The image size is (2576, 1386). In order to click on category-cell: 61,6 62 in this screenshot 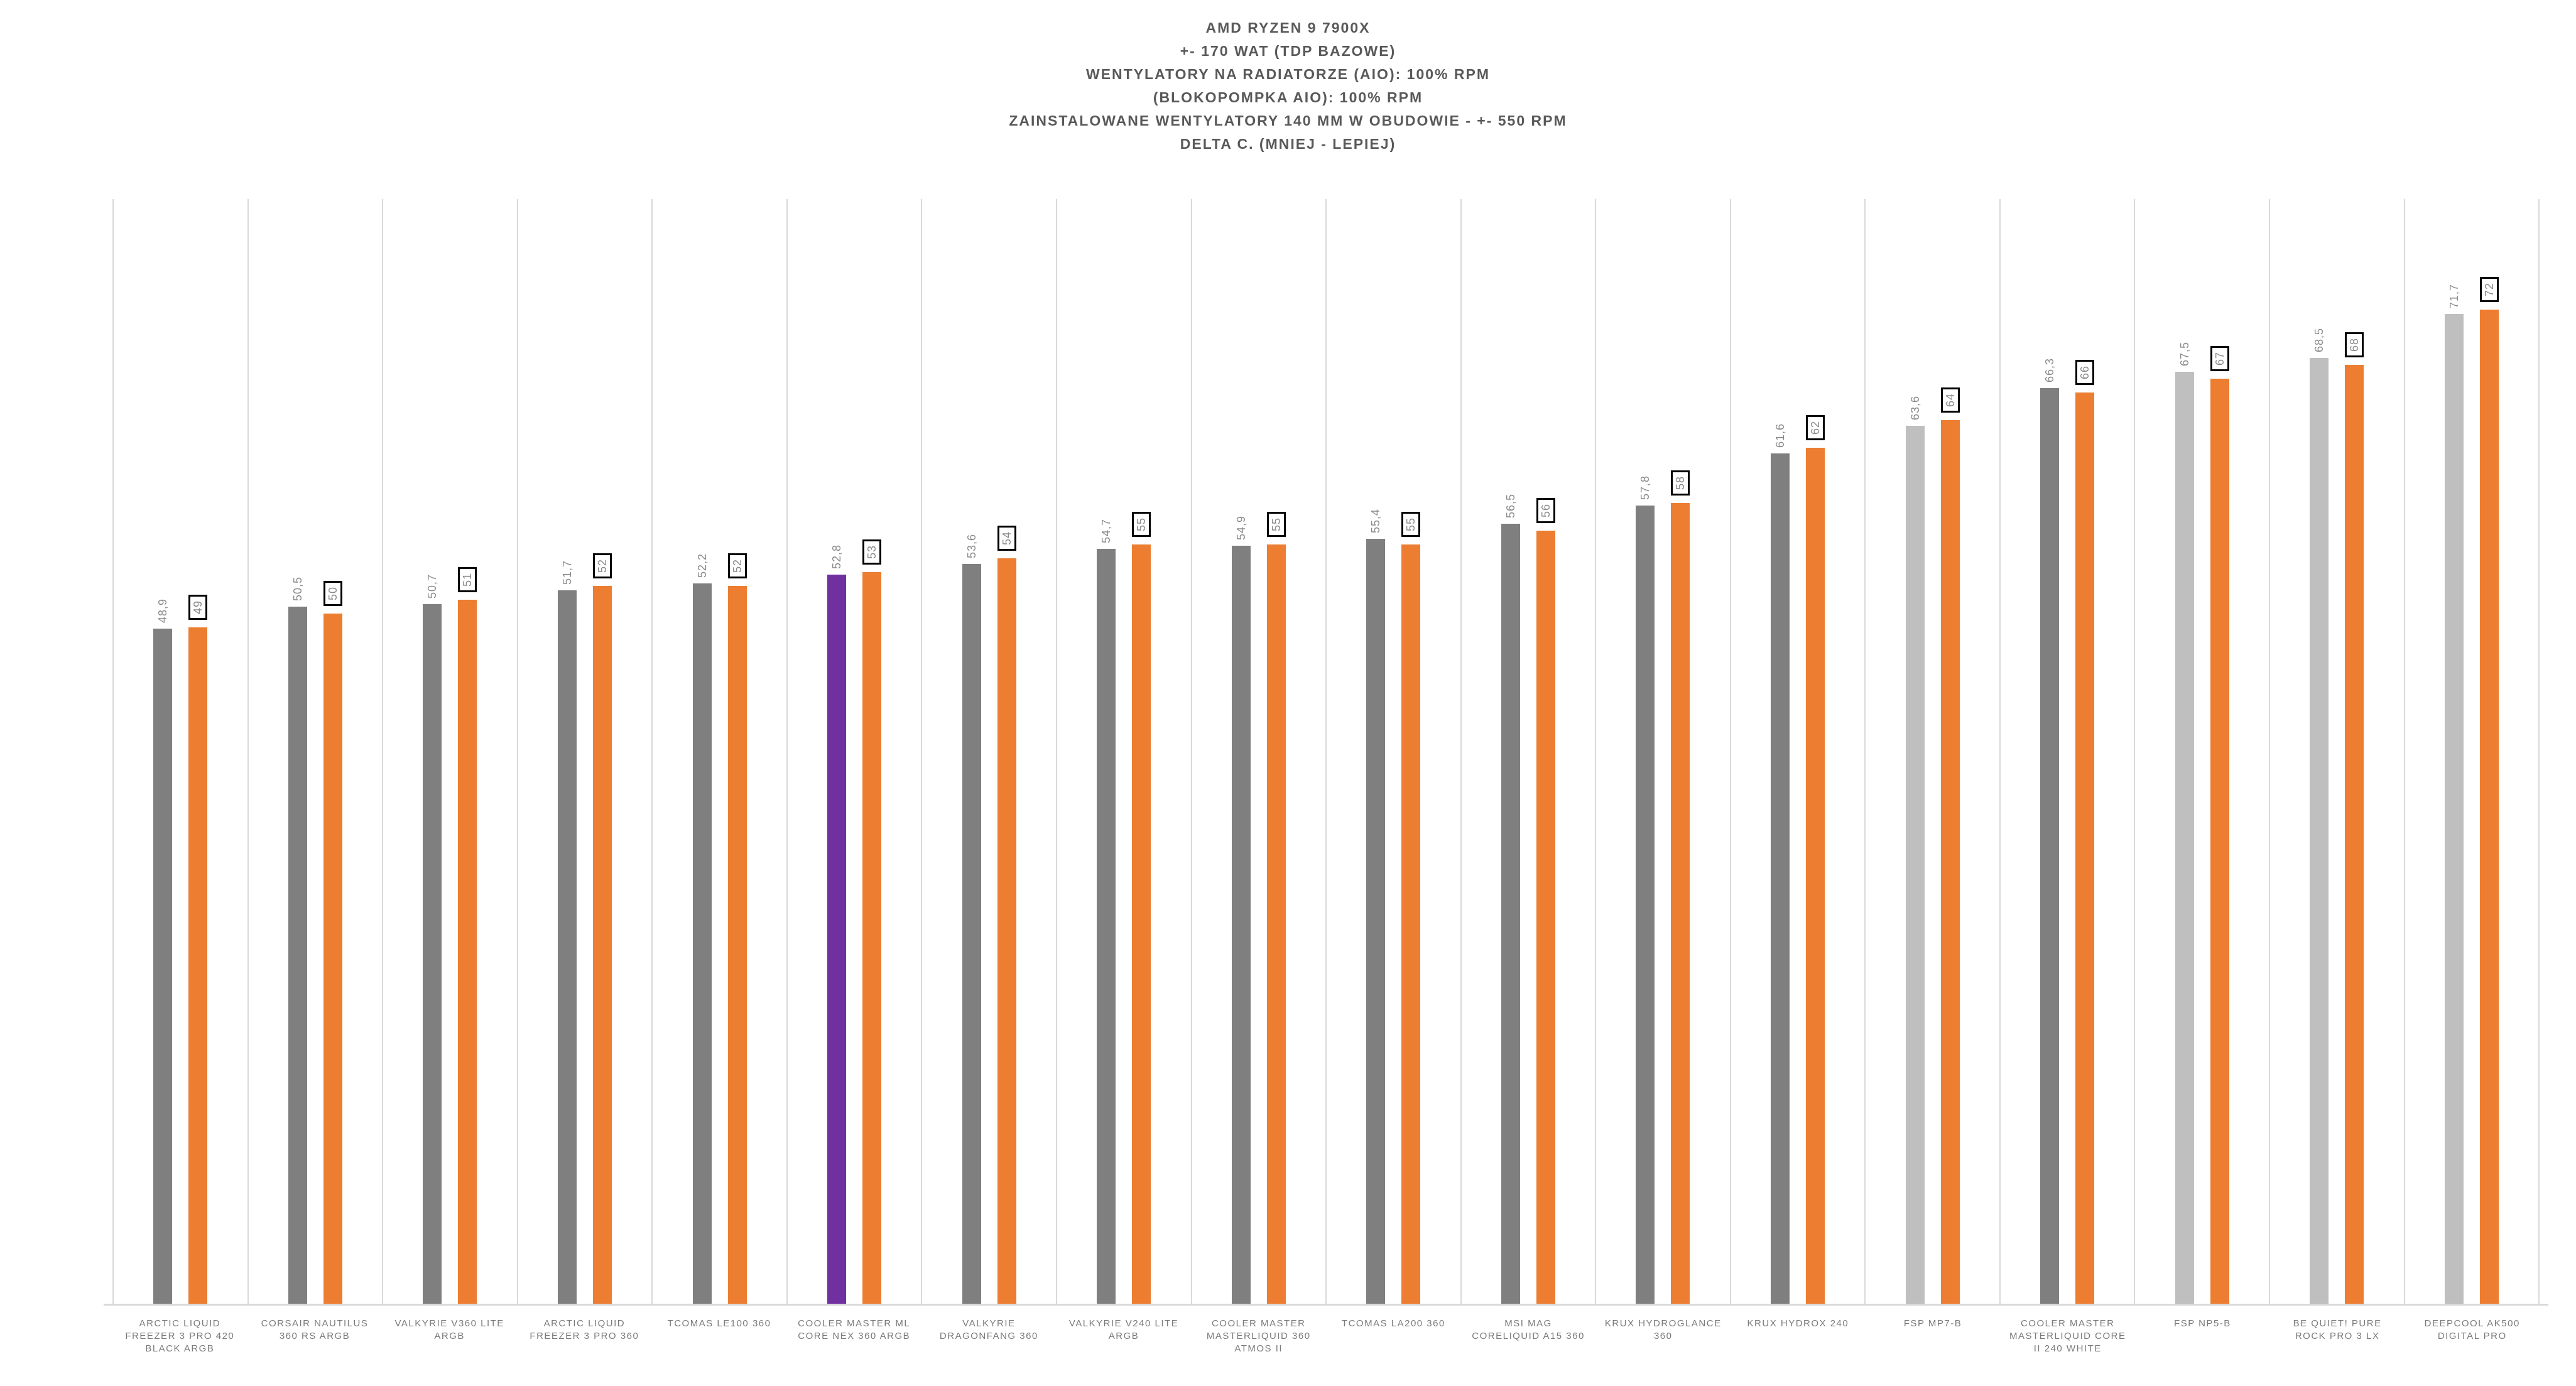, I will do `click(1797, 751)`.